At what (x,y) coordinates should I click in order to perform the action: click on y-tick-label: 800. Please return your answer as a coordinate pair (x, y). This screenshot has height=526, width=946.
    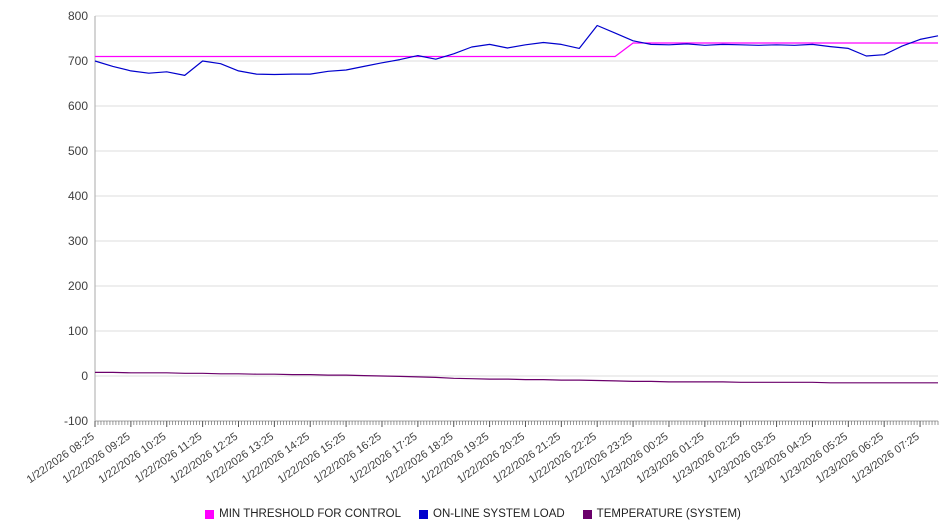
    Looking at the image, I should click on (78, 16).